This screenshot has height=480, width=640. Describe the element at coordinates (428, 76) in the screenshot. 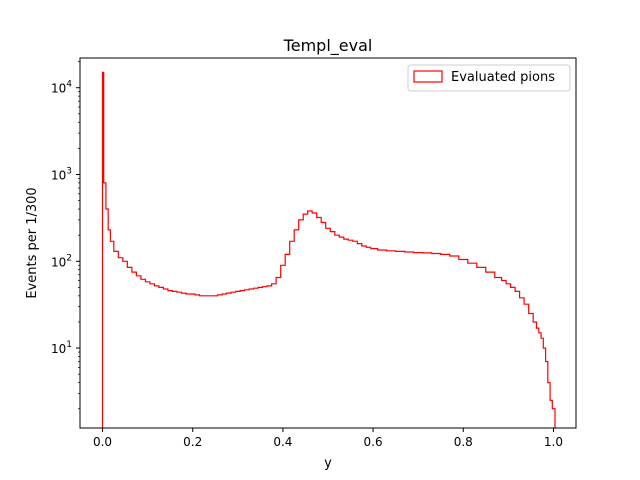

I see `legend-swatch-evaluated-pions` at that location.